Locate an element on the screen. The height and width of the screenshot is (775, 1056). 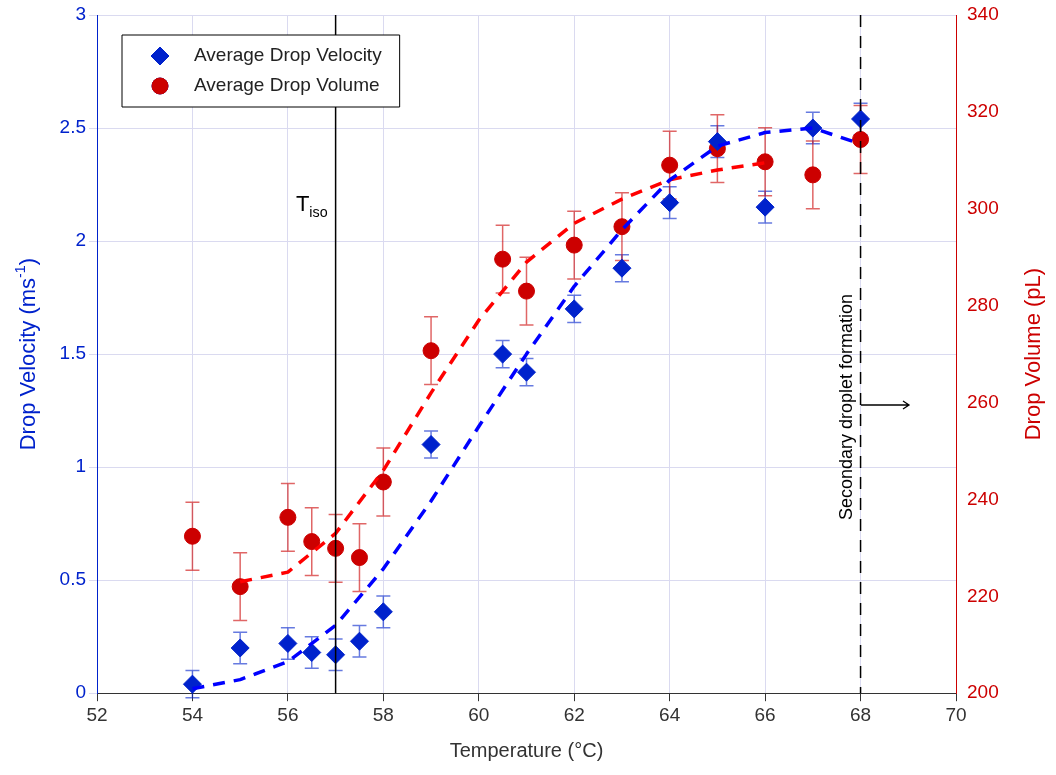
x-tick-label: 56 is located at coordinates (288, 714).